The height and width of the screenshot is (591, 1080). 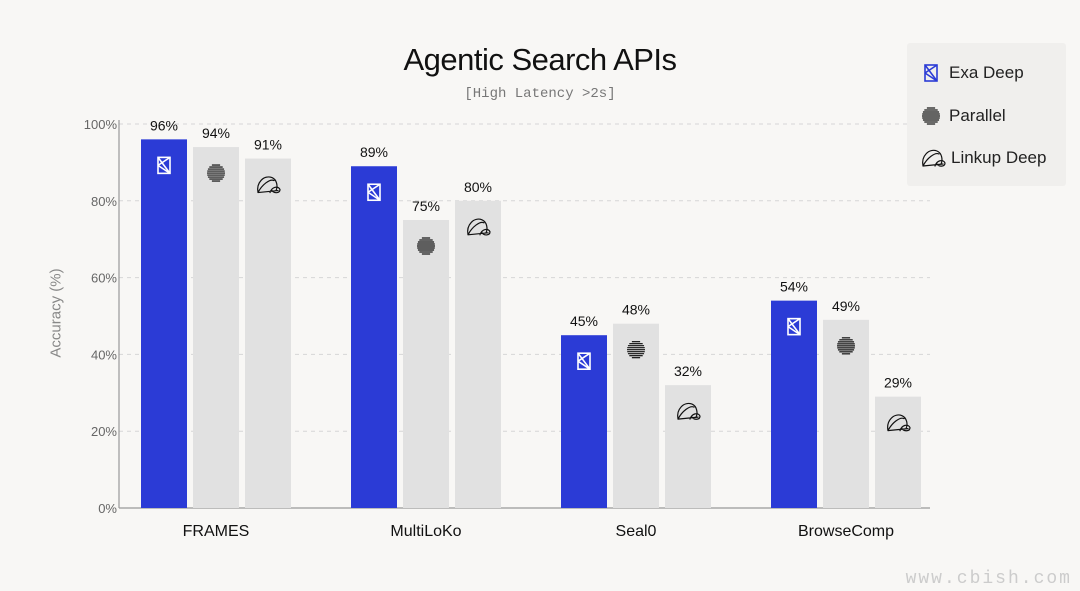 What do you see at coordinates (374, 152) in the screenshot?
I see `data-label: 89%` at bounding box center [374, 152].